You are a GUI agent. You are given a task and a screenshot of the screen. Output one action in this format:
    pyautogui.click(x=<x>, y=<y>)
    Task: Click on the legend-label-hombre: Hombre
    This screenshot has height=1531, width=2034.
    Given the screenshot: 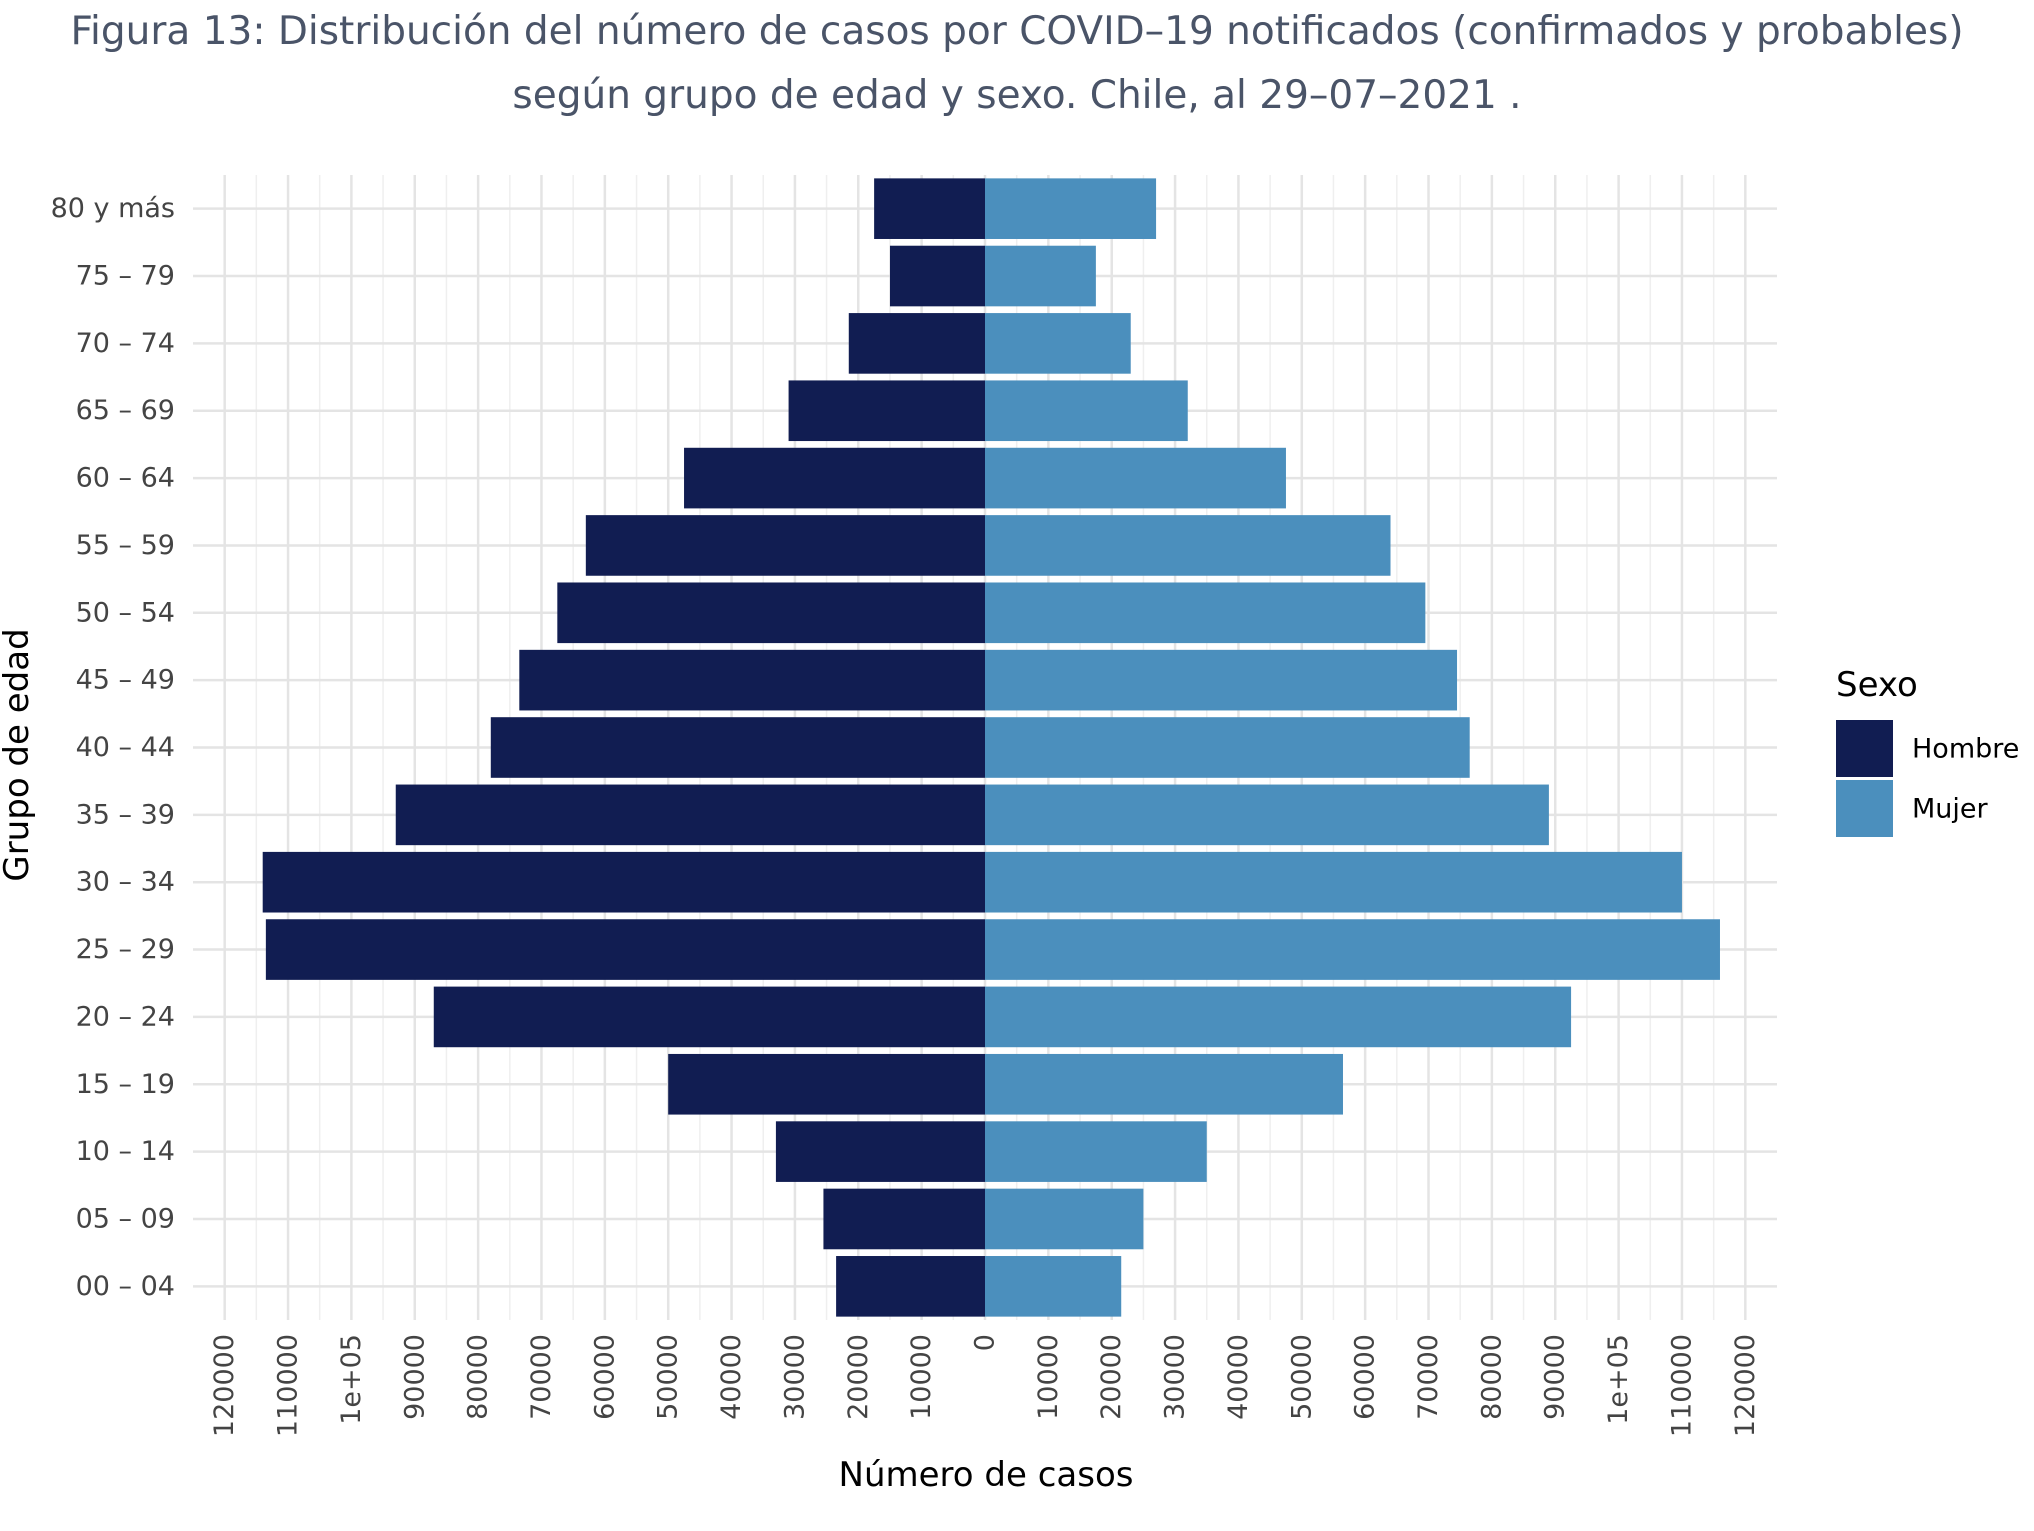 What is the action you would take?
    pyautogui.click(x=1965, y=749)
    